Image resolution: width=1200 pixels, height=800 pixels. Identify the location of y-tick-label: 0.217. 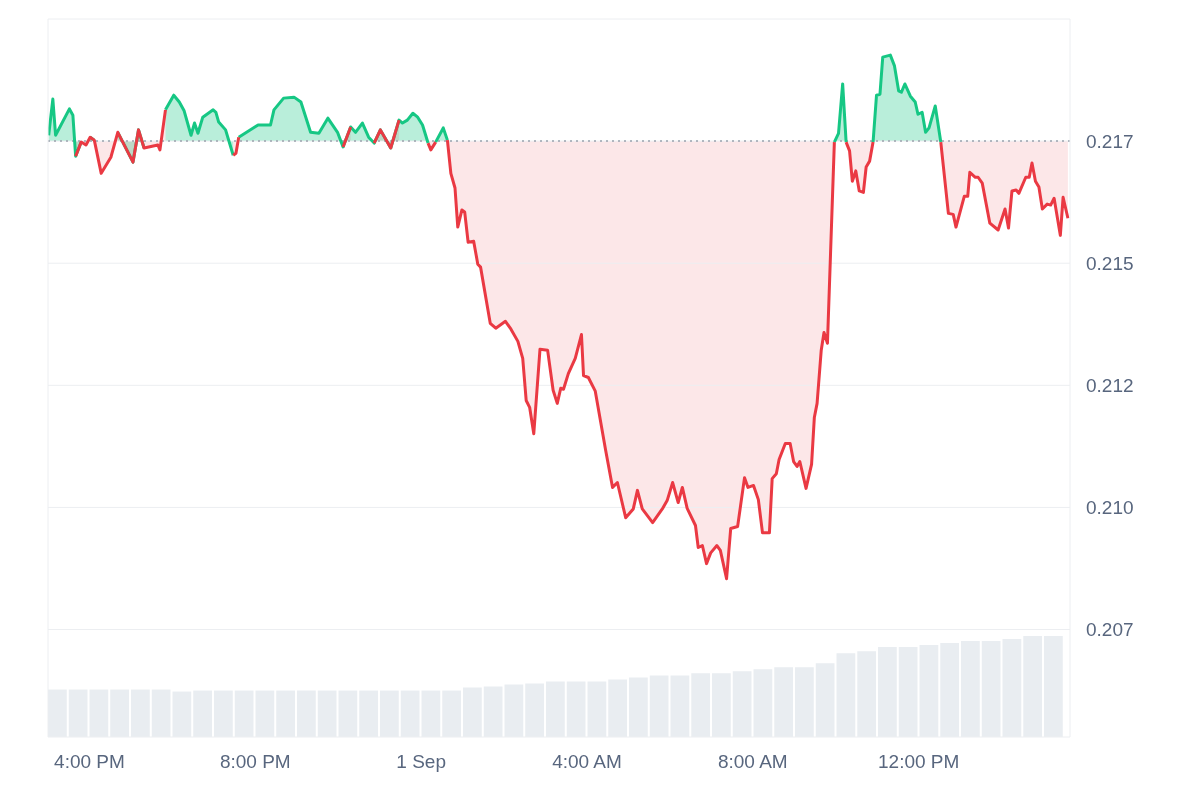
(1110, 141).